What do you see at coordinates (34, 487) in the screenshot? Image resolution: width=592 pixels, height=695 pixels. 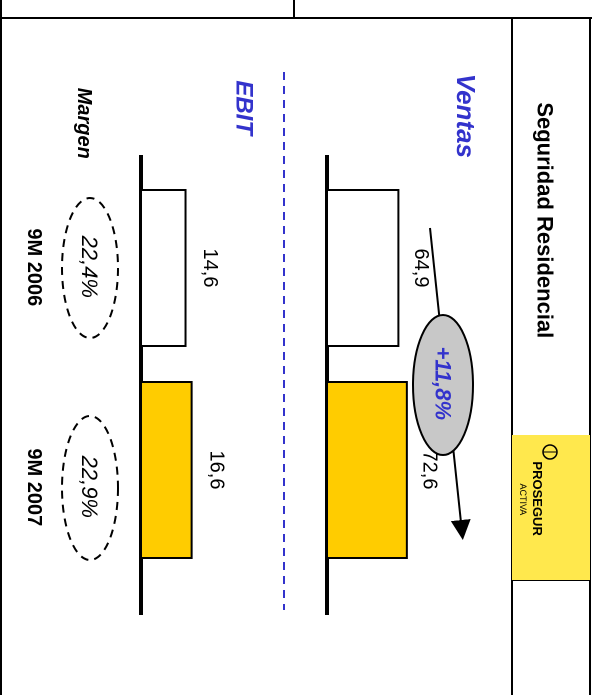 I see `period-label-2007: 9M 2007` at bounding box center [34, 487].